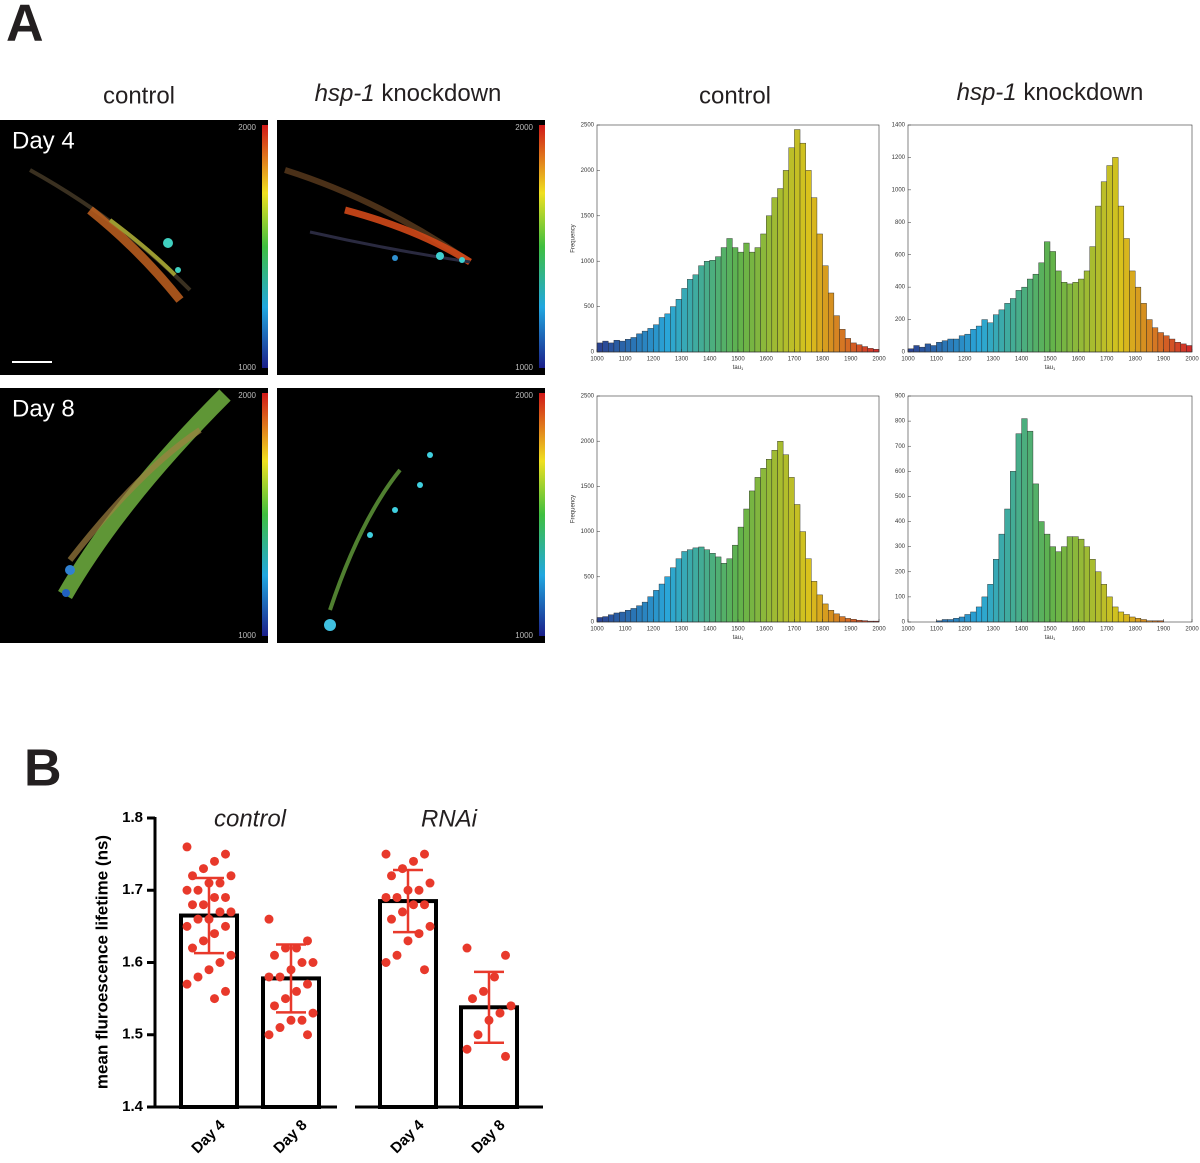 This screenshot has width=1200, height=1163. I want to click on panel-label: B, so click(43, 769).